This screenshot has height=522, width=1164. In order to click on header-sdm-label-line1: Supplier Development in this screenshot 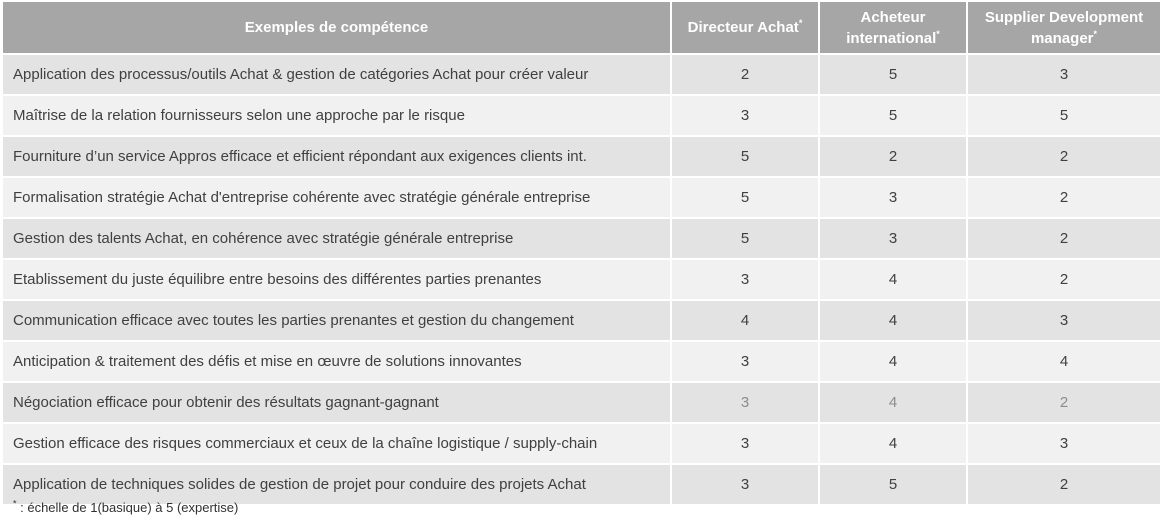, I will do `click(1064, 17)`.